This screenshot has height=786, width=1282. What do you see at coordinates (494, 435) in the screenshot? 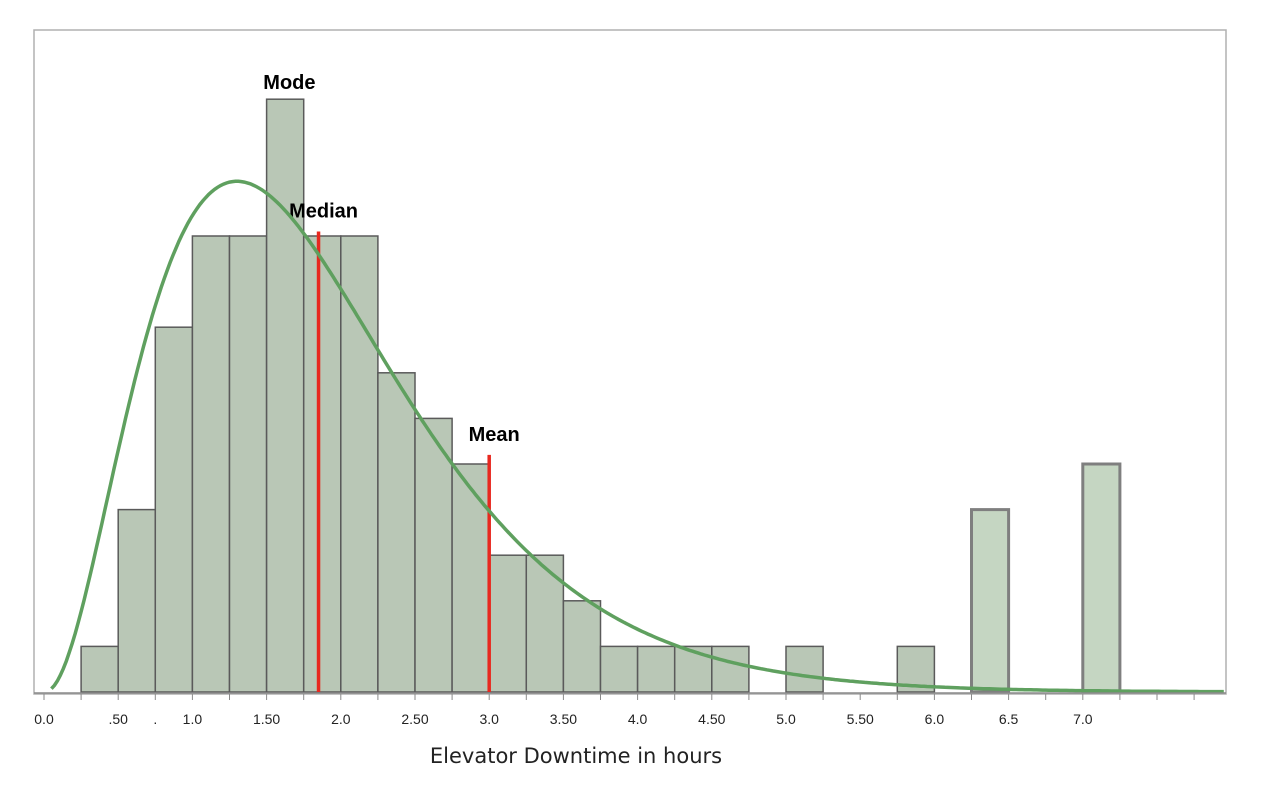
I see `mean-label: Mean` at bounding box center [494, 435].